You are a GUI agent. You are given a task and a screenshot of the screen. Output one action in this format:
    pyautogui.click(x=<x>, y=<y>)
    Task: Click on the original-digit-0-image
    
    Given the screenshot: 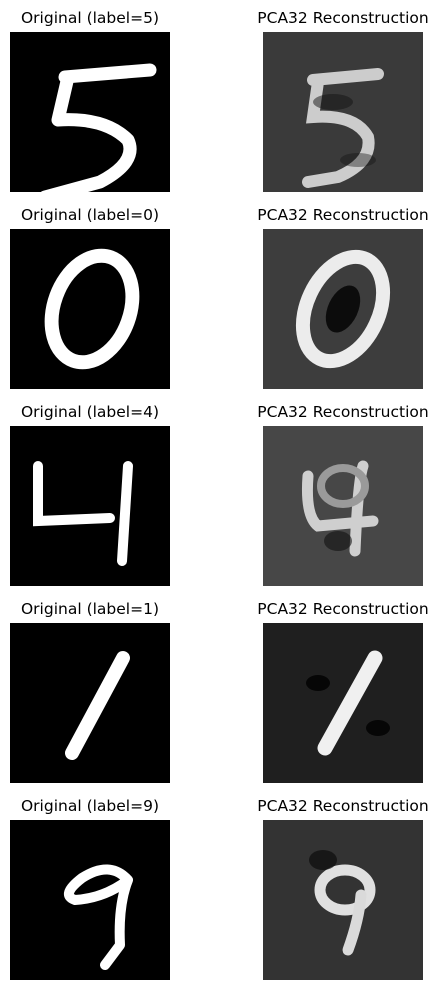 What is the action you would take?
    pyautogui.click(x=90, y=309)
    